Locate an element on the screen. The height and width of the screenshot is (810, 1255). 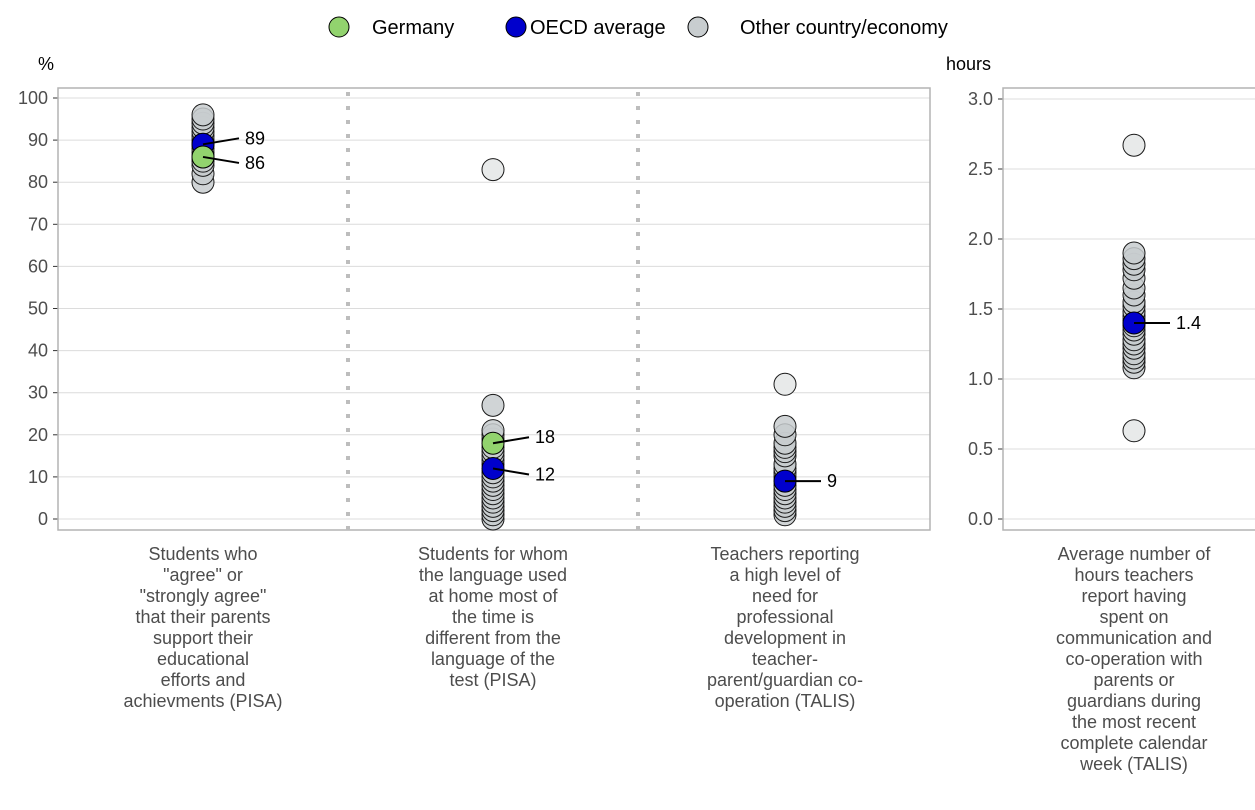
oecd-value-label: 12 is located at coordinates (545, 474).